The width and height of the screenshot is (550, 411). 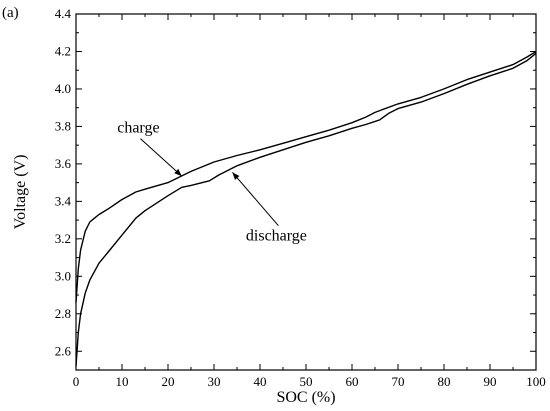 What do you see at coordinates (138, 128) in the screenshot?
I see `charge-label: charge` at bounding box center [138, 128].